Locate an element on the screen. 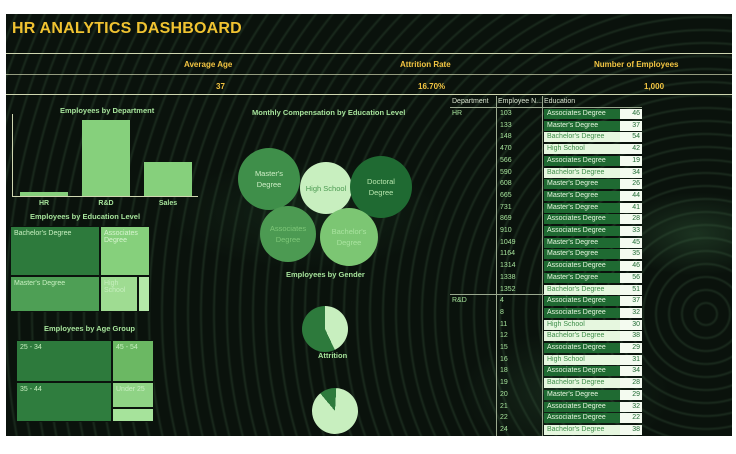 Image resolution: width=736 pixels, height=454 pixels. table-row: Associates Degree 33 is located at coordinates (593, 231).